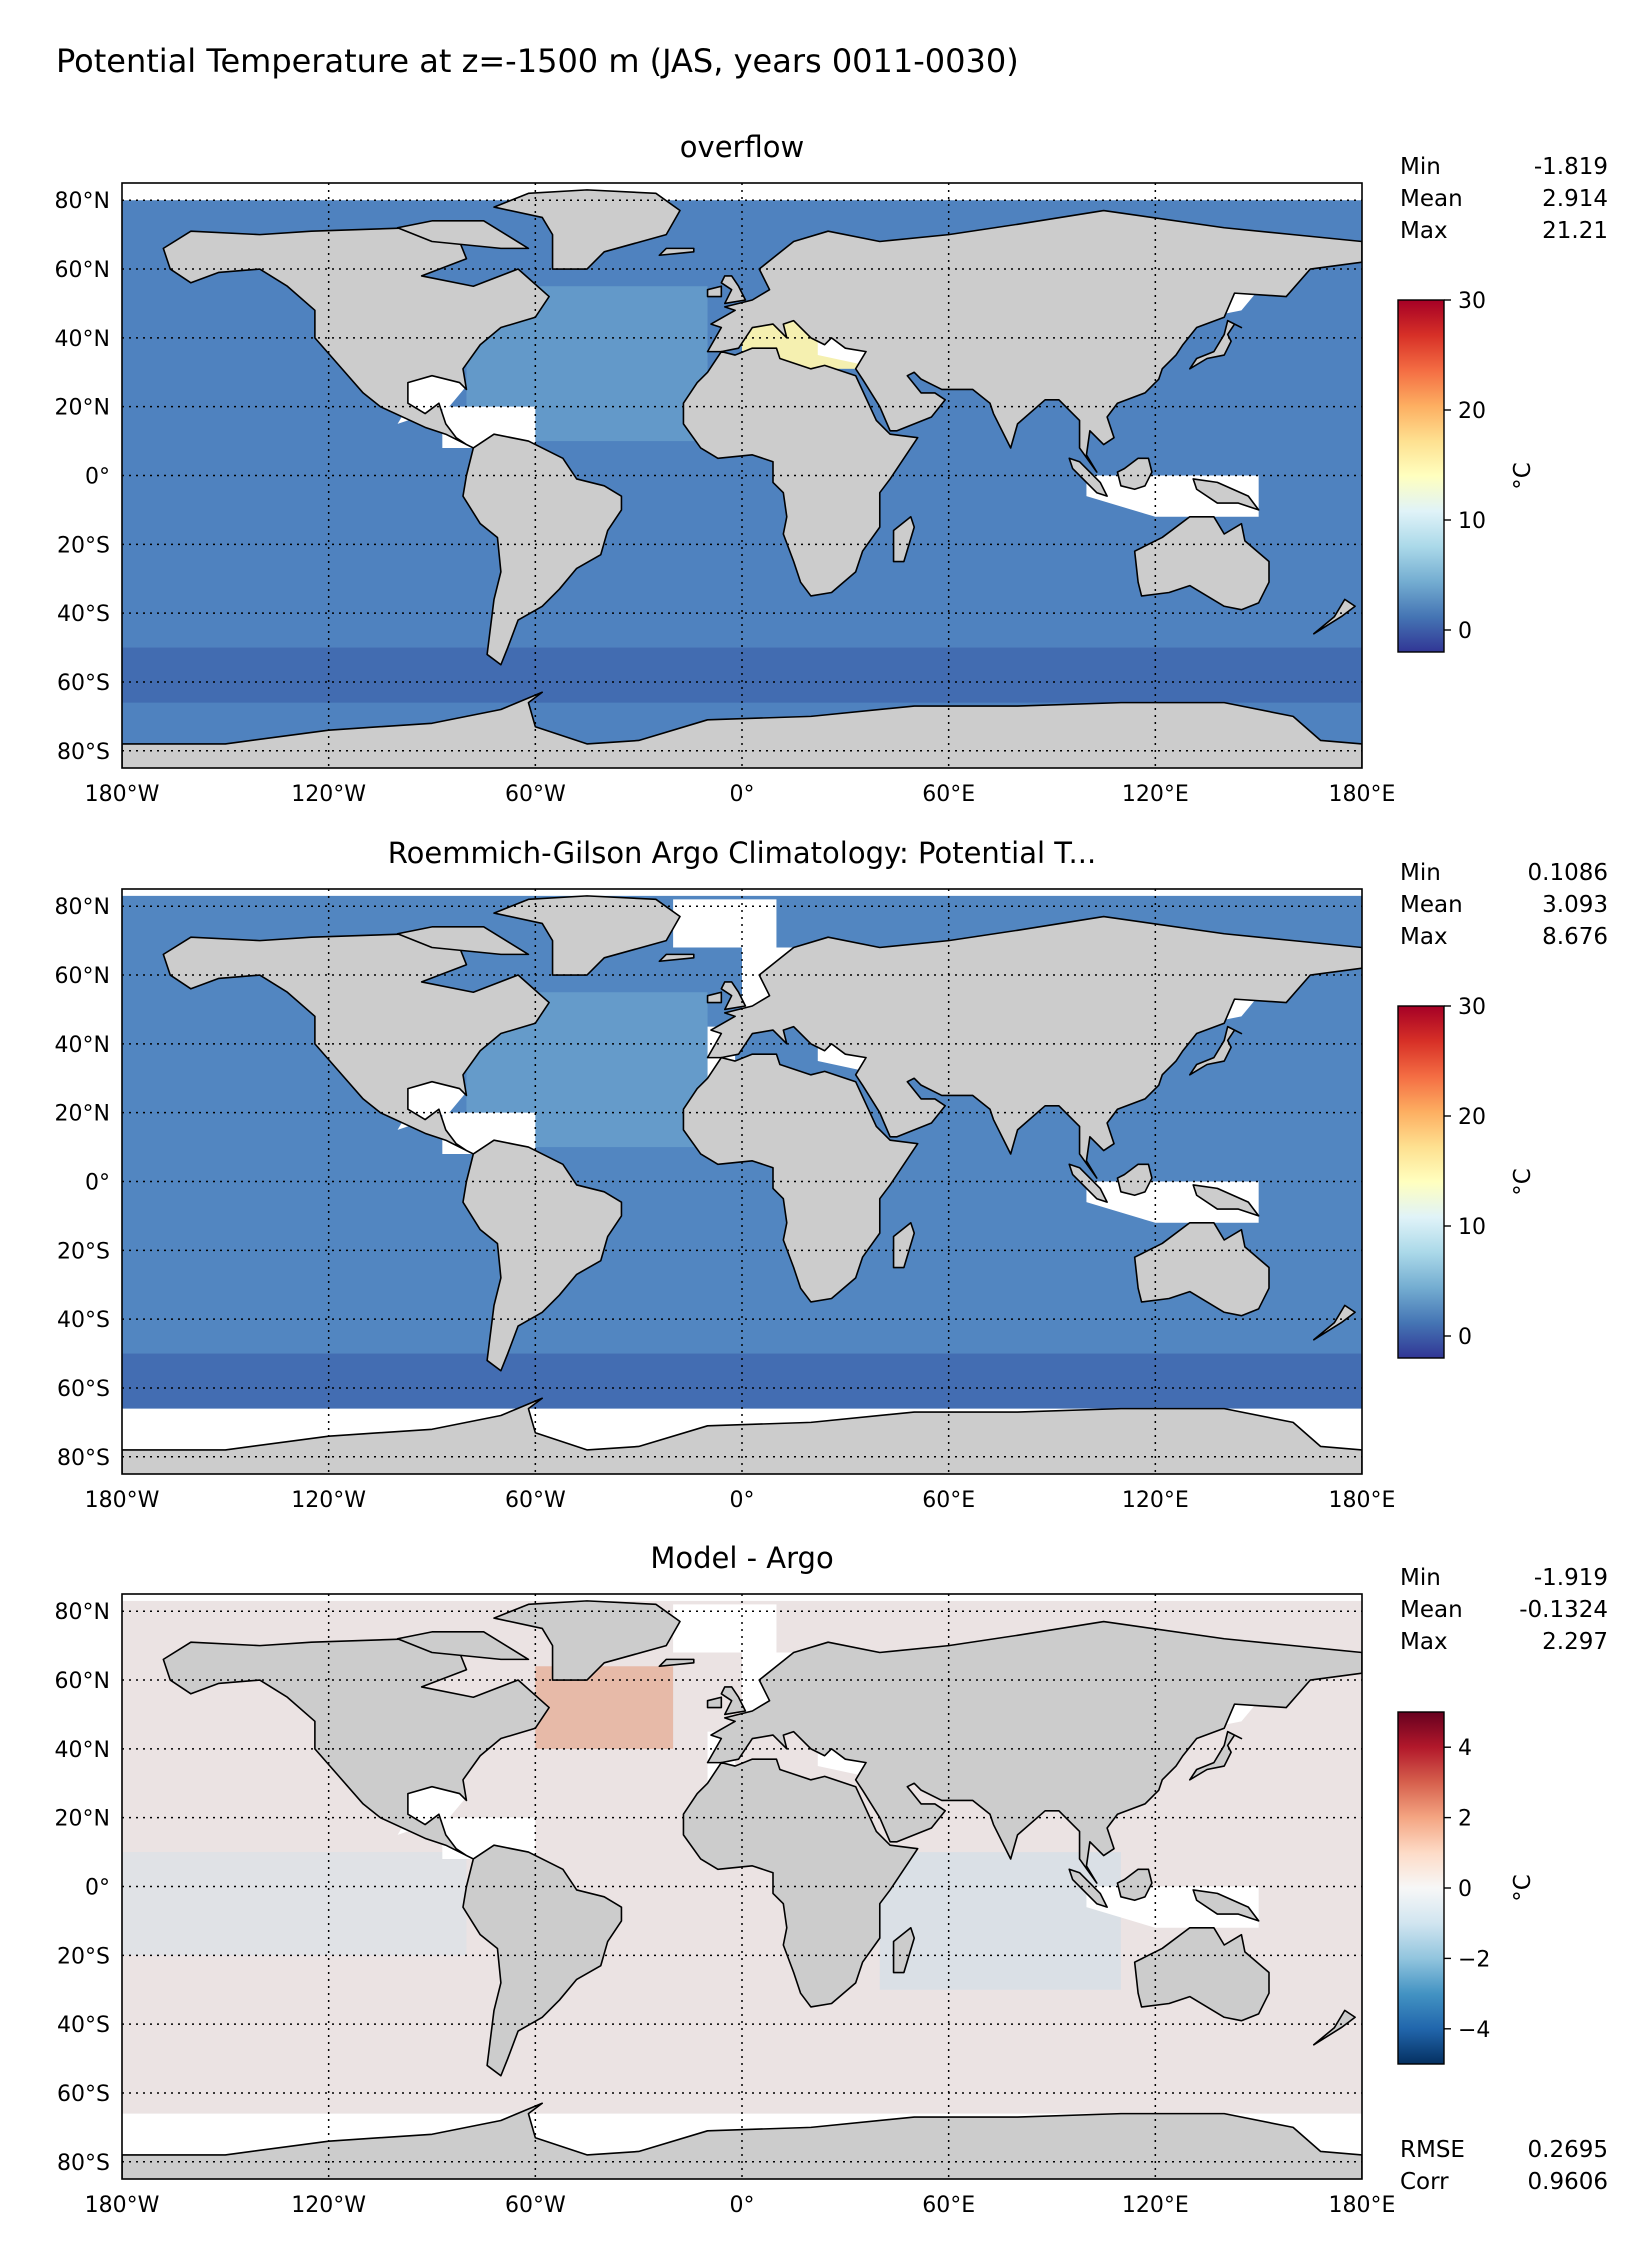 The image size is (1651, 2265). What do you see at coordinates (535, 794) in the screenshot?
I see `lon-tick-label: 60°W` at bounding box center [535, 794].